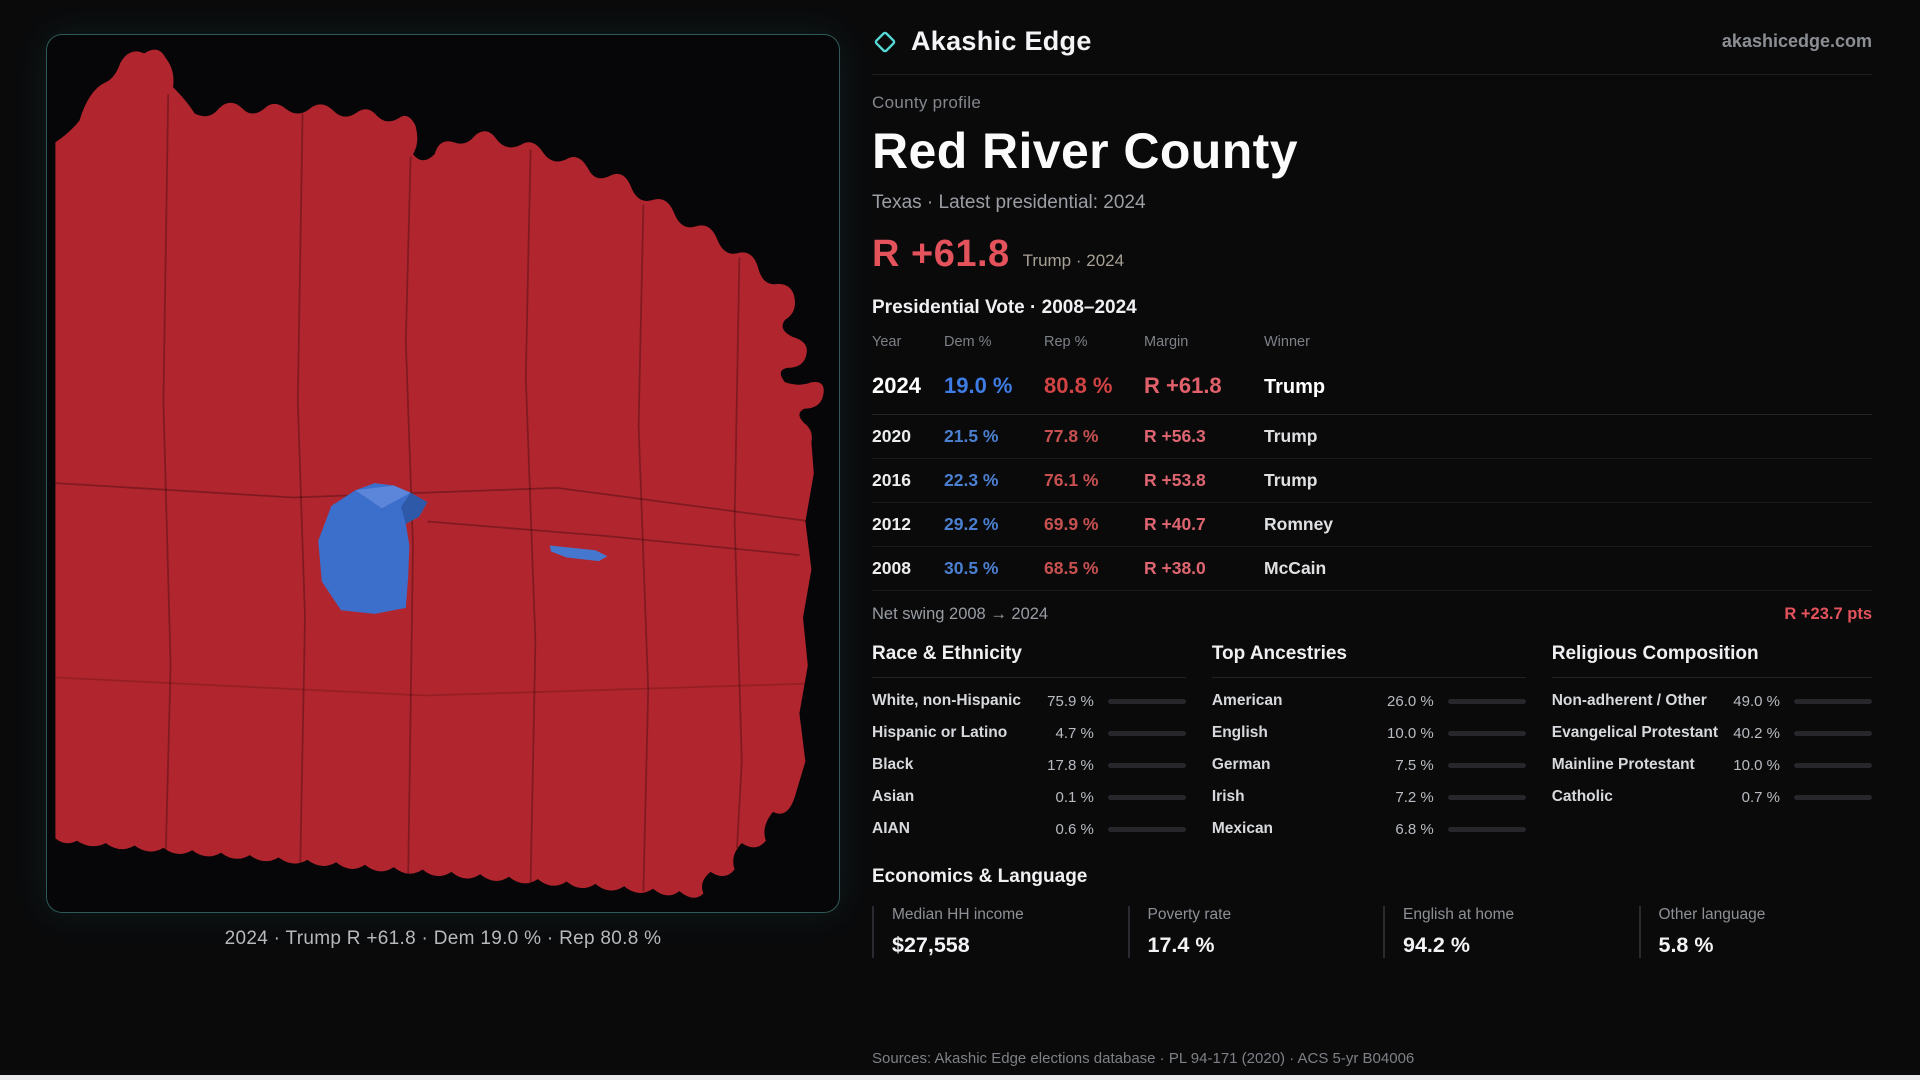 This screenshot has height=1080, width=1920. Describe the element at coordinates (1175, 524) in the screenshot. I see `margin-cell: R +40.7` at that location.